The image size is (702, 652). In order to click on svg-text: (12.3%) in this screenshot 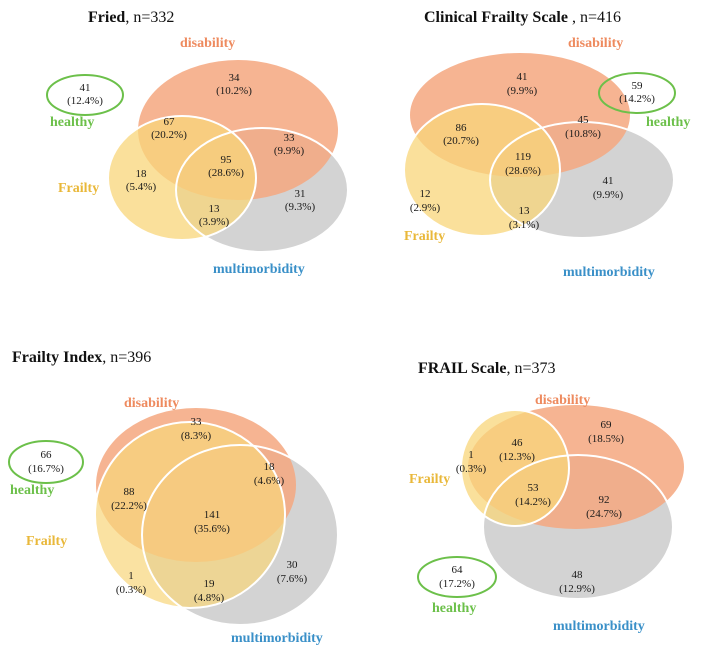, I will do `click(517, 457)`.